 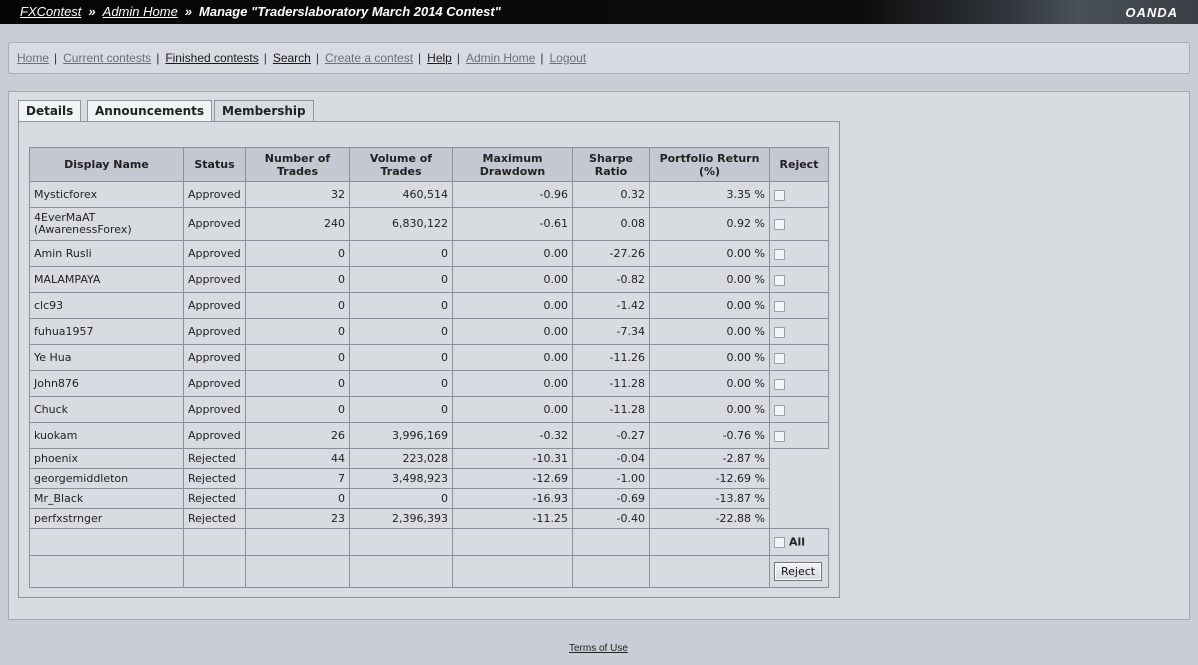 What do you see at coordinates (106, 253) in the screenshot?
I see `cell-display-name: Amin Rusli` at bounding box center [106, 253].